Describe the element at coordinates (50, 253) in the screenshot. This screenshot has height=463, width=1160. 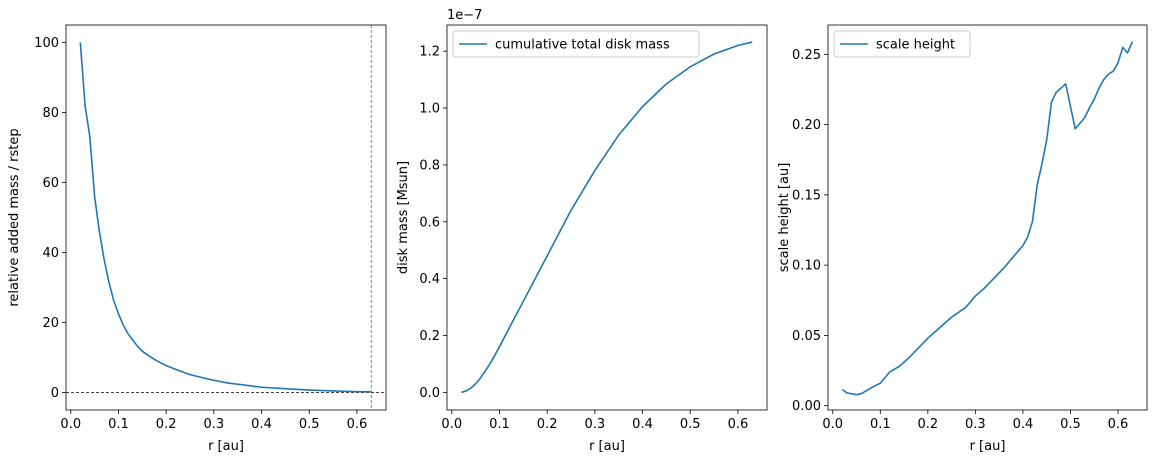
I see `y-tick-label: 40` at that location.